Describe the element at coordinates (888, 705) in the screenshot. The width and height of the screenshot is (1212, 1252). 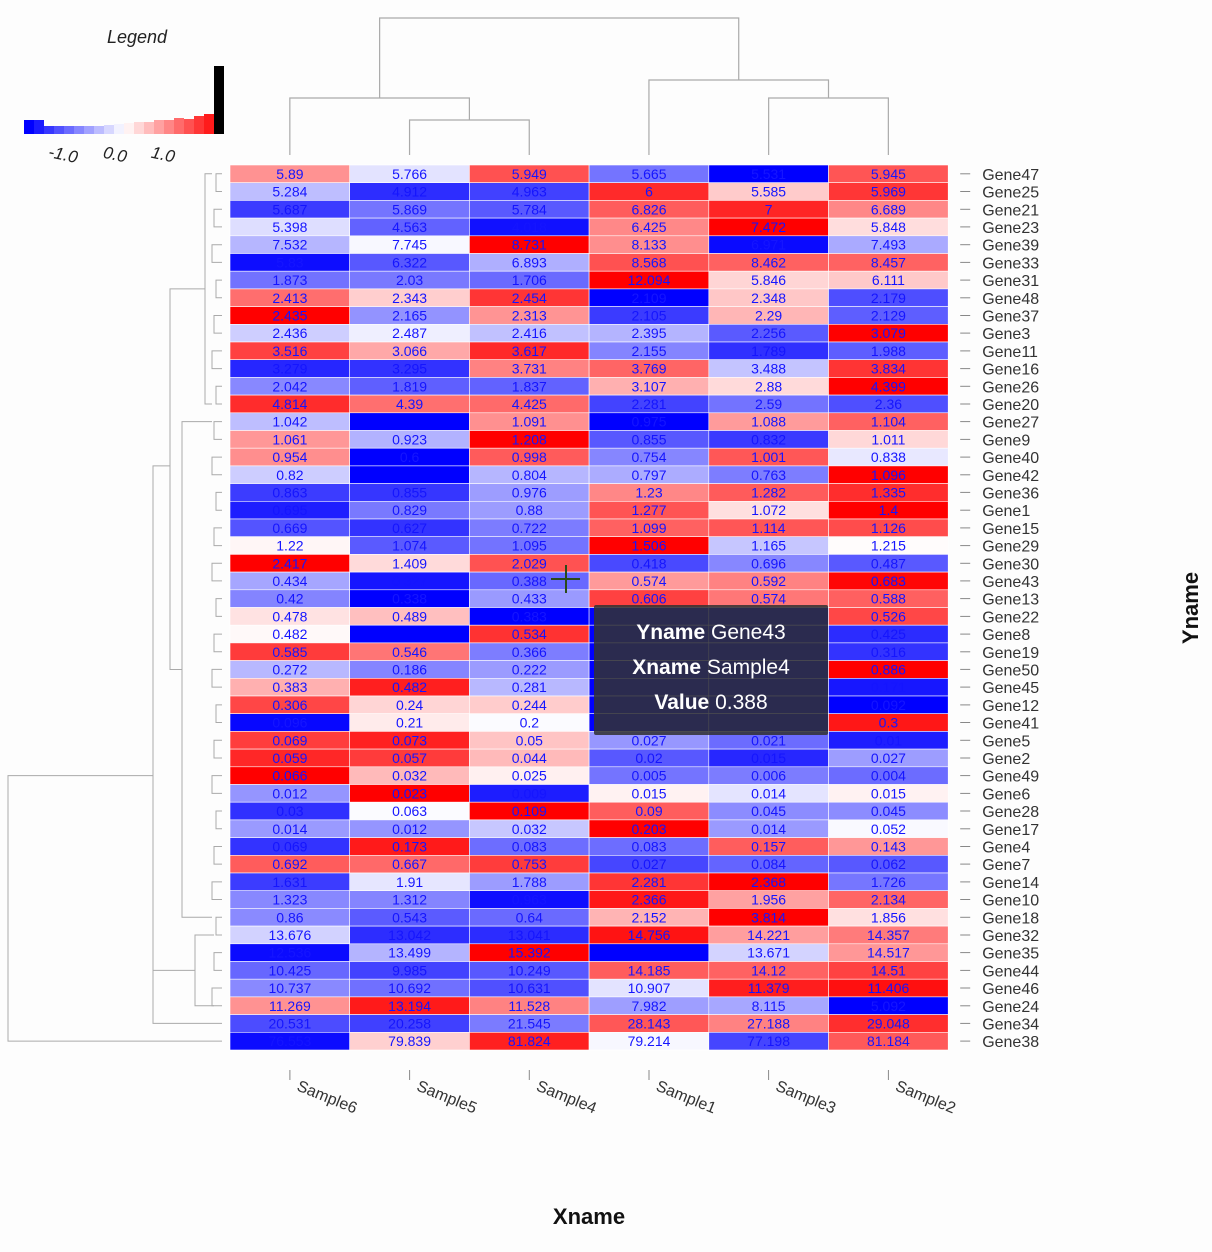
I see `cell-value-label: 0.092` at that location.